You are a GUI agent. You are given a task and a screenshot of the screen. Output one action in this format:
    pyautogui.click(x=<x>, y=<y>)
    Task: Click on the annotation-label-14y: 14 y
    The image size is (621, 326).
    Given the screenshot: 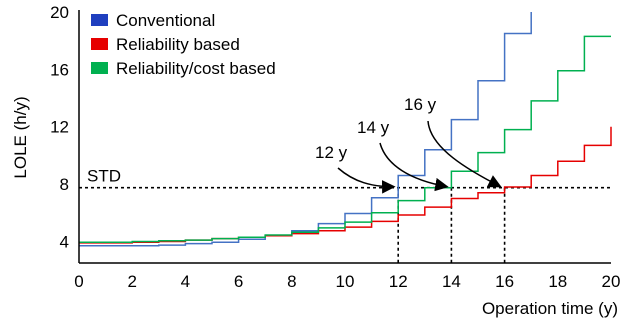 What is the action you would take?
    pyautogui.click(x=373, y=127)
    